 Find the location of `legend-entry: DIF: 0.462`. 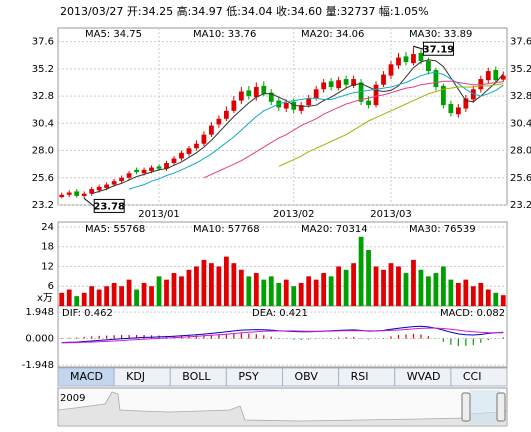

legend-entry: DIF: 0.462 is located at coordinates (87, 313).